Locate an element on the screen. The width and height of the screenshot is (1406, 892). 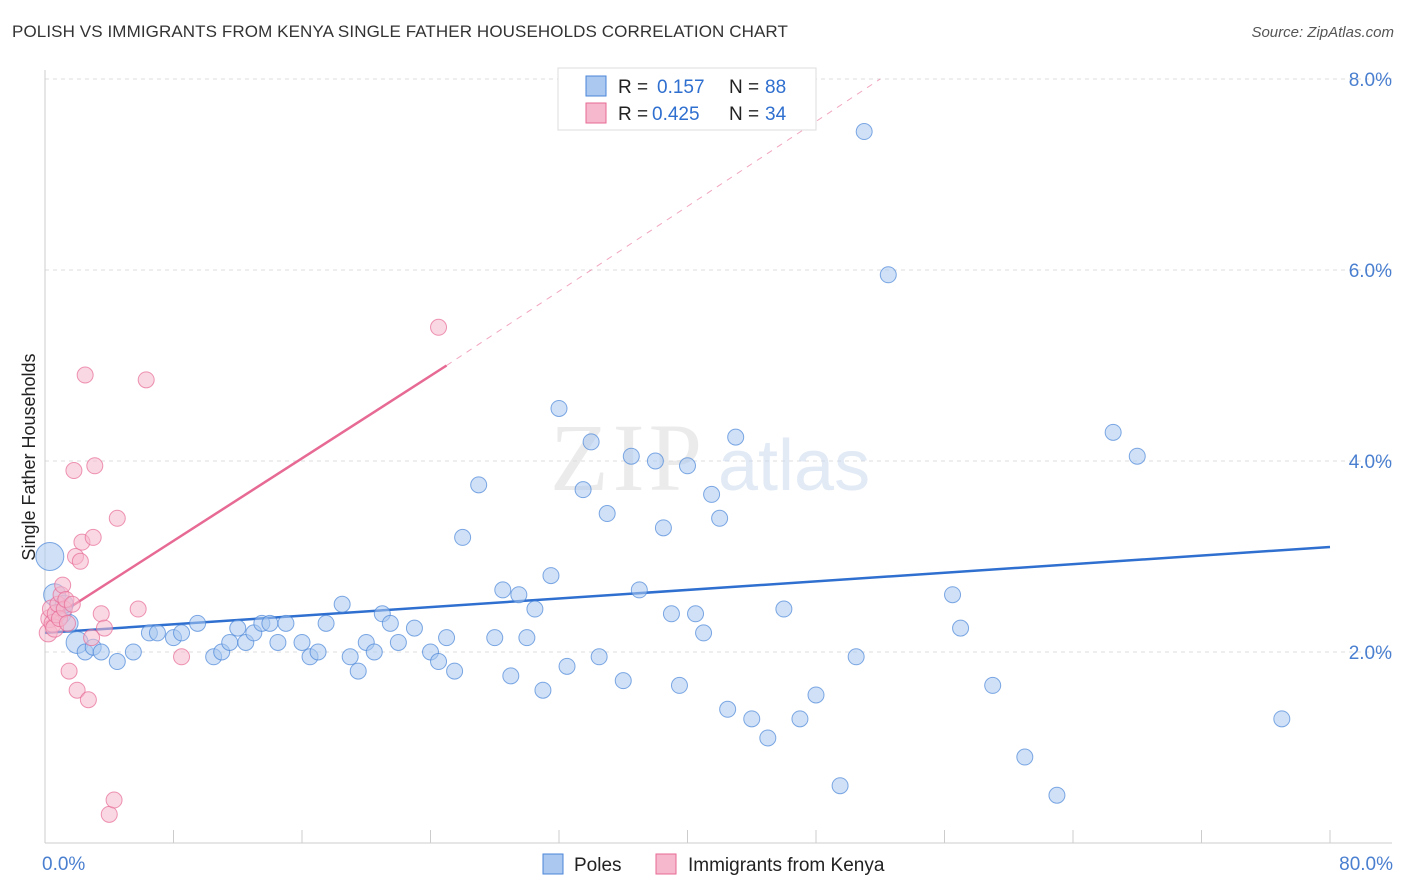
bottom-legend: Poles Immigrants from Kenya is located at coordinates (713, 864).